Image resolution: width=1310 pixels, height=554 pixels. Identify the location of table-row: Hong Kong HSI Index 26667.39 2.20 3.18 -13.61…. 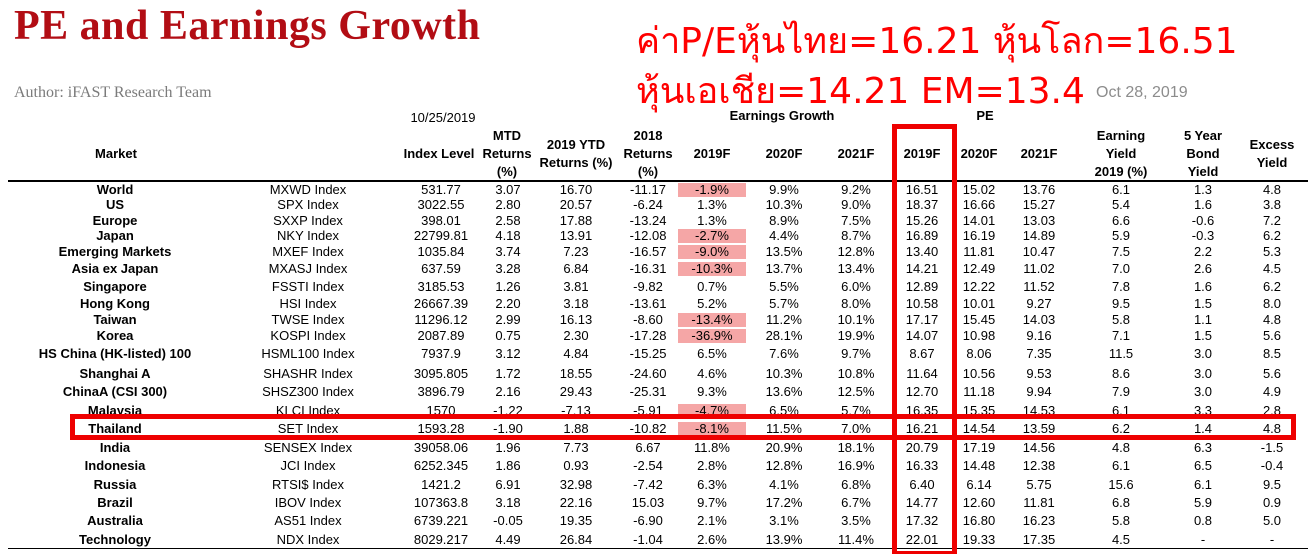
(655, 304).